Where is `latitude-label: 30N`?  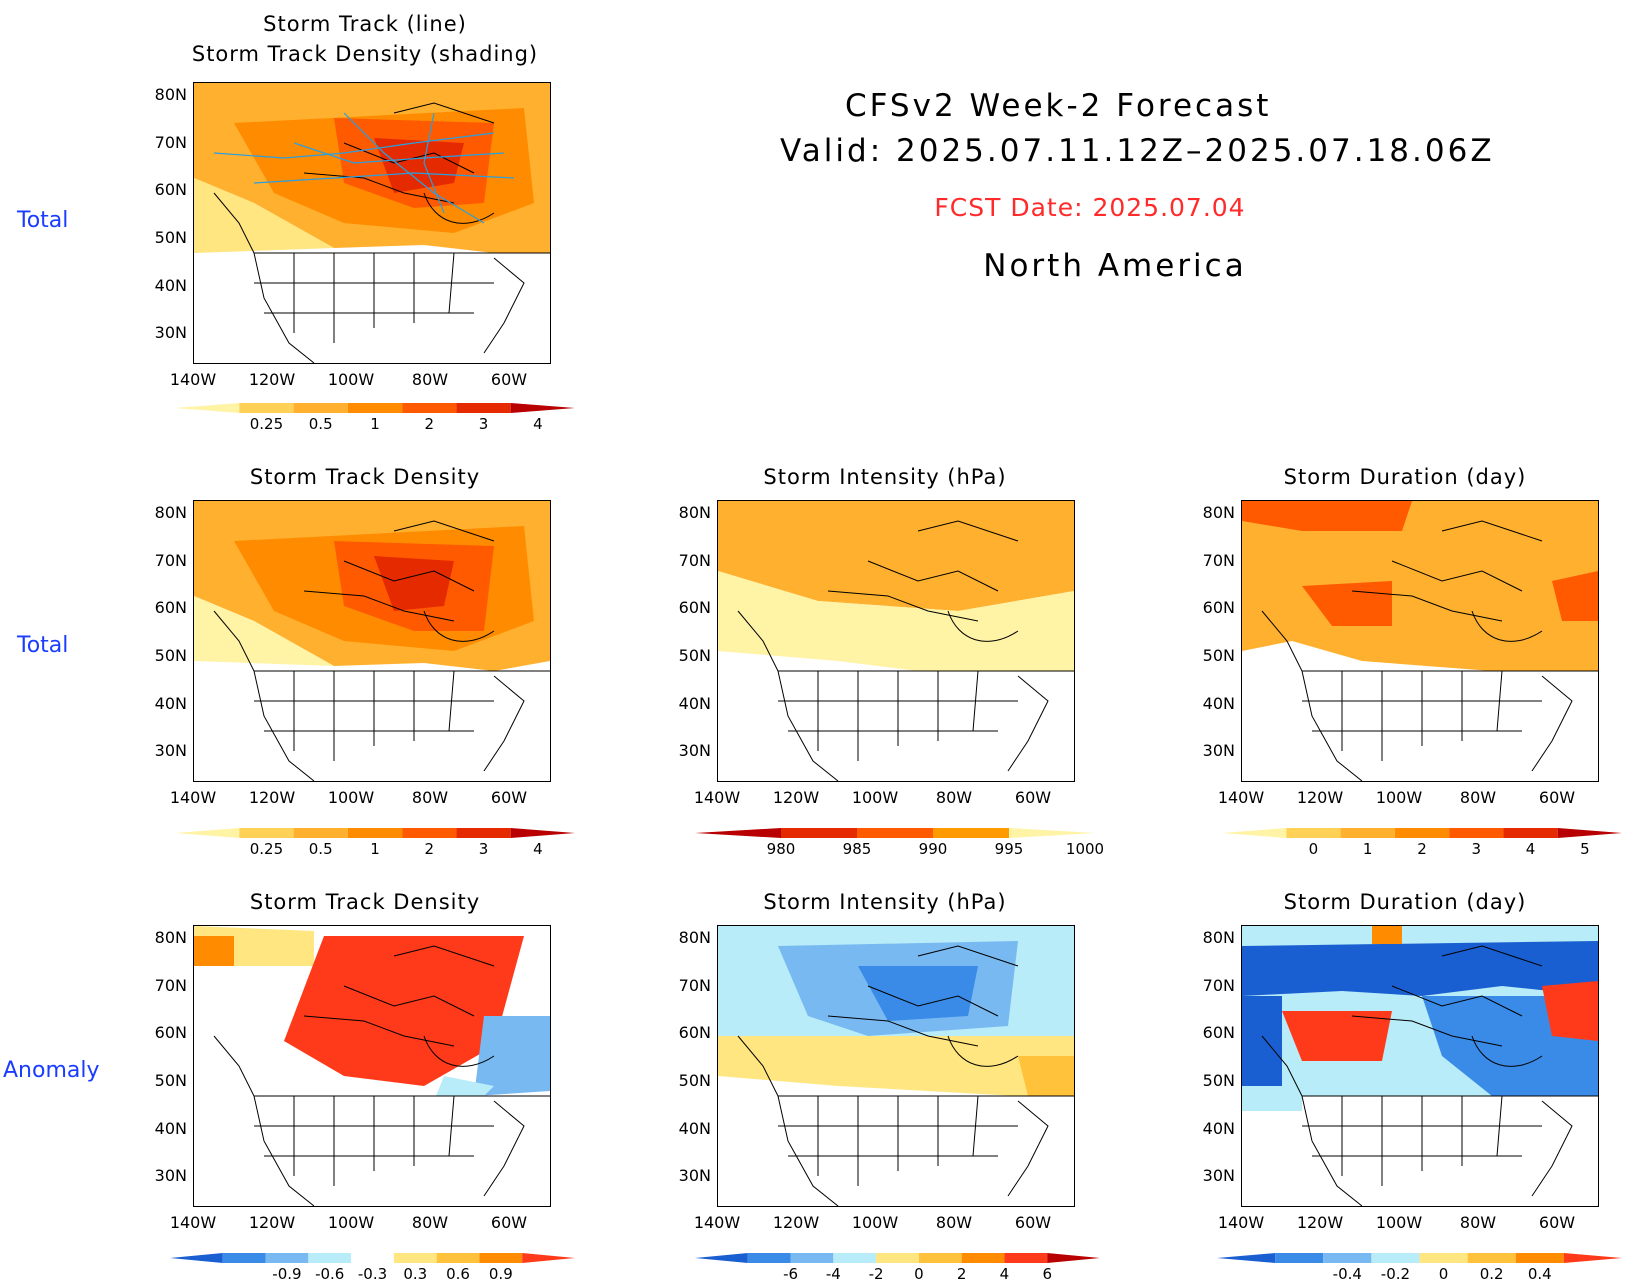 latitude-label: 30N is located at coordinates (170, 1175).